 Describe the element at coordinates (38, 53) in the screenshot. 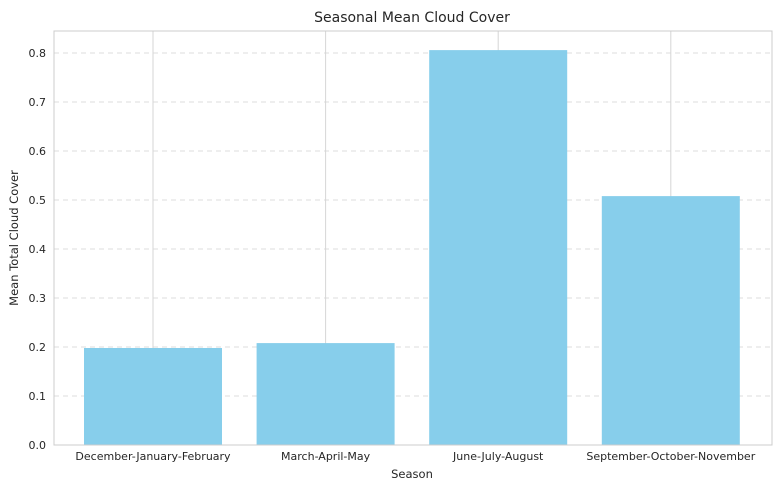

I see `y-tick-label: 0.8` at that location.